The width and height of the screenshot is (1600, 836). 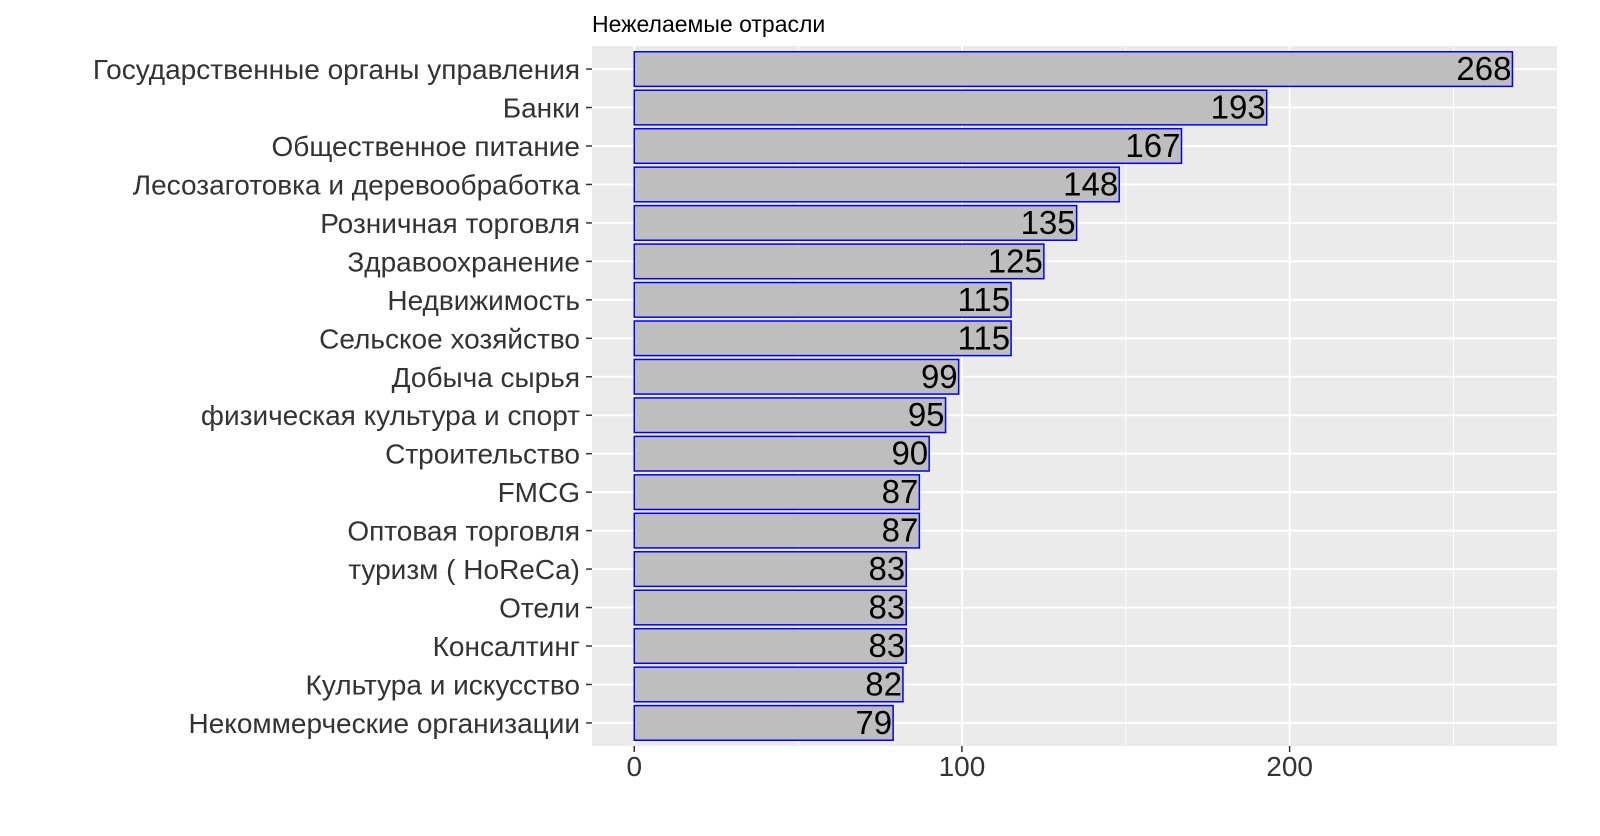 What do you see at coordinates (463, 261) in the screenshot?
I see `y-tick-label: Здравоохранение` at bounding box center [463, 261].